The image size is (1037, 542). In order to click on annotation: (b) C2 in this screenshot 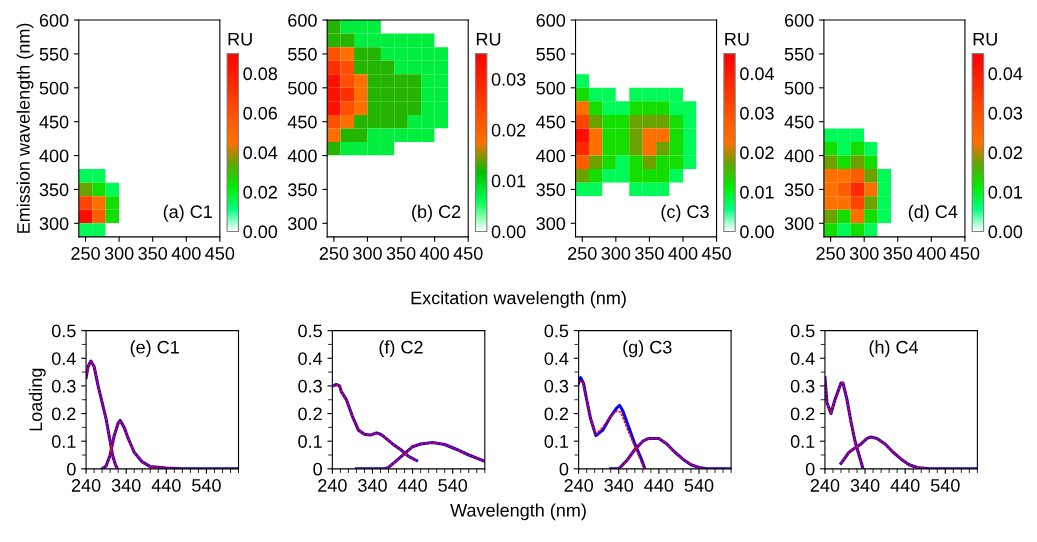, I will do `click(436, 213)`.